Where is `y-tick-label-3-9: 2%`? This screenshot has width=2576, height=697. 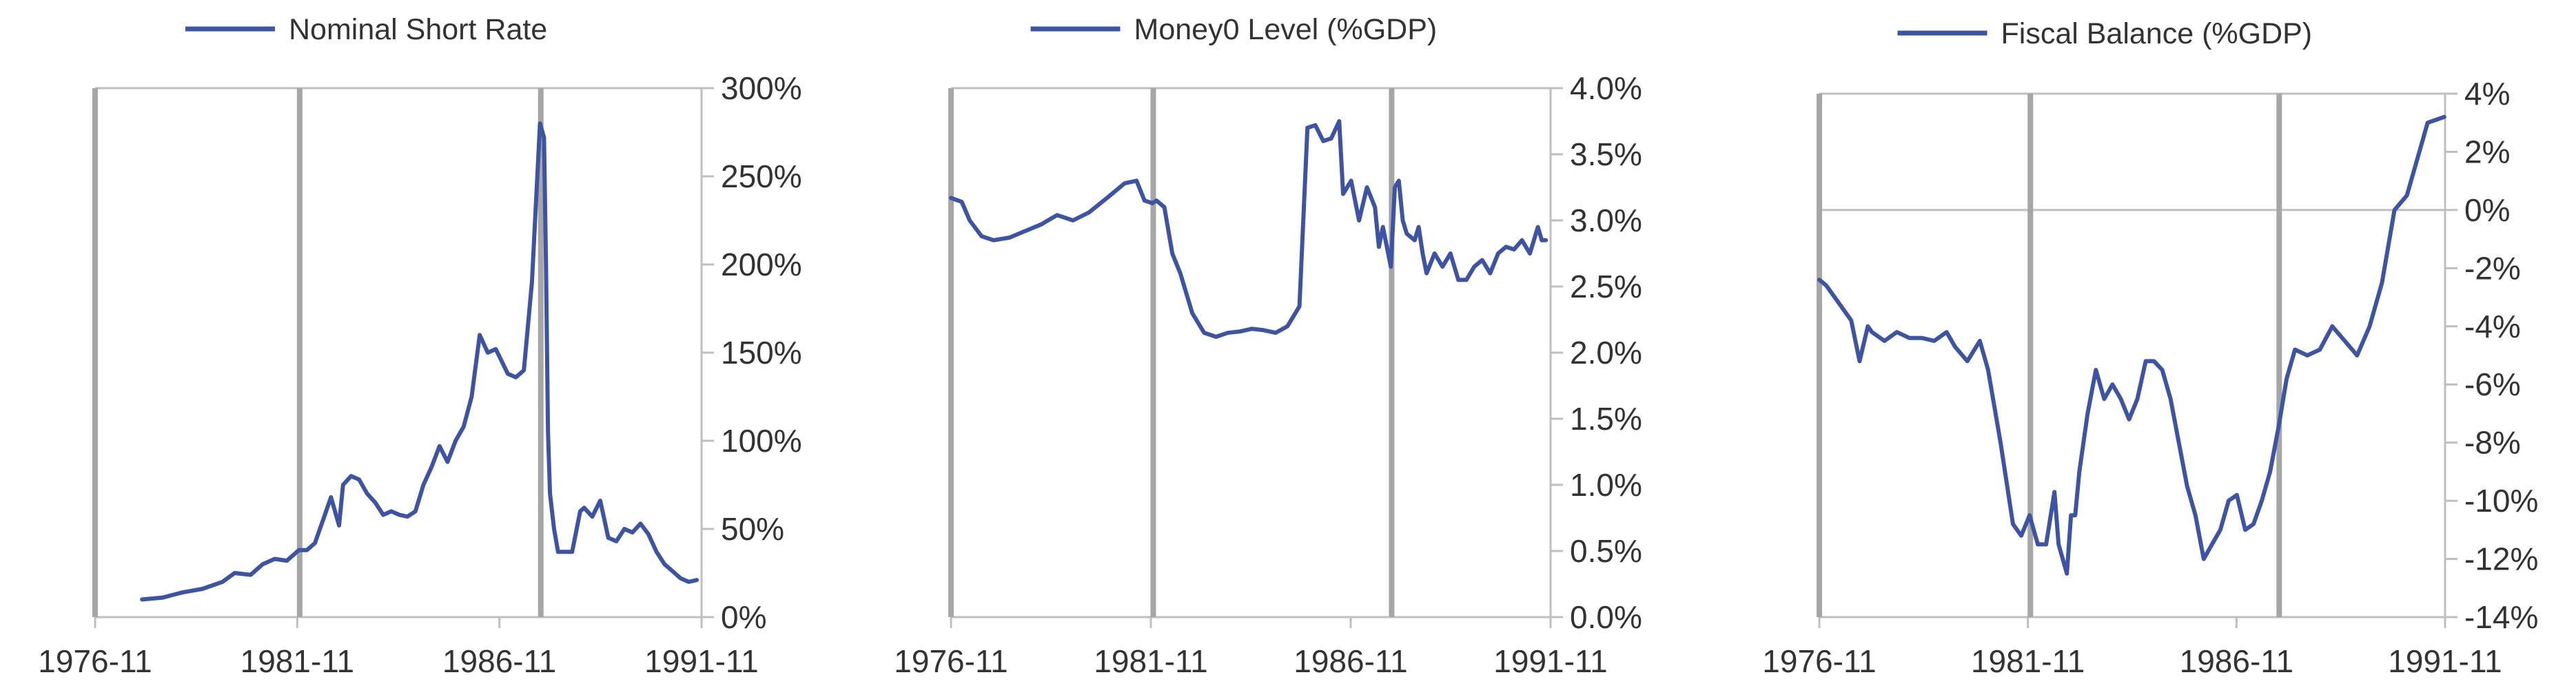 y-tick-label-3-9: 2% is located at coordinates (2487, 151).